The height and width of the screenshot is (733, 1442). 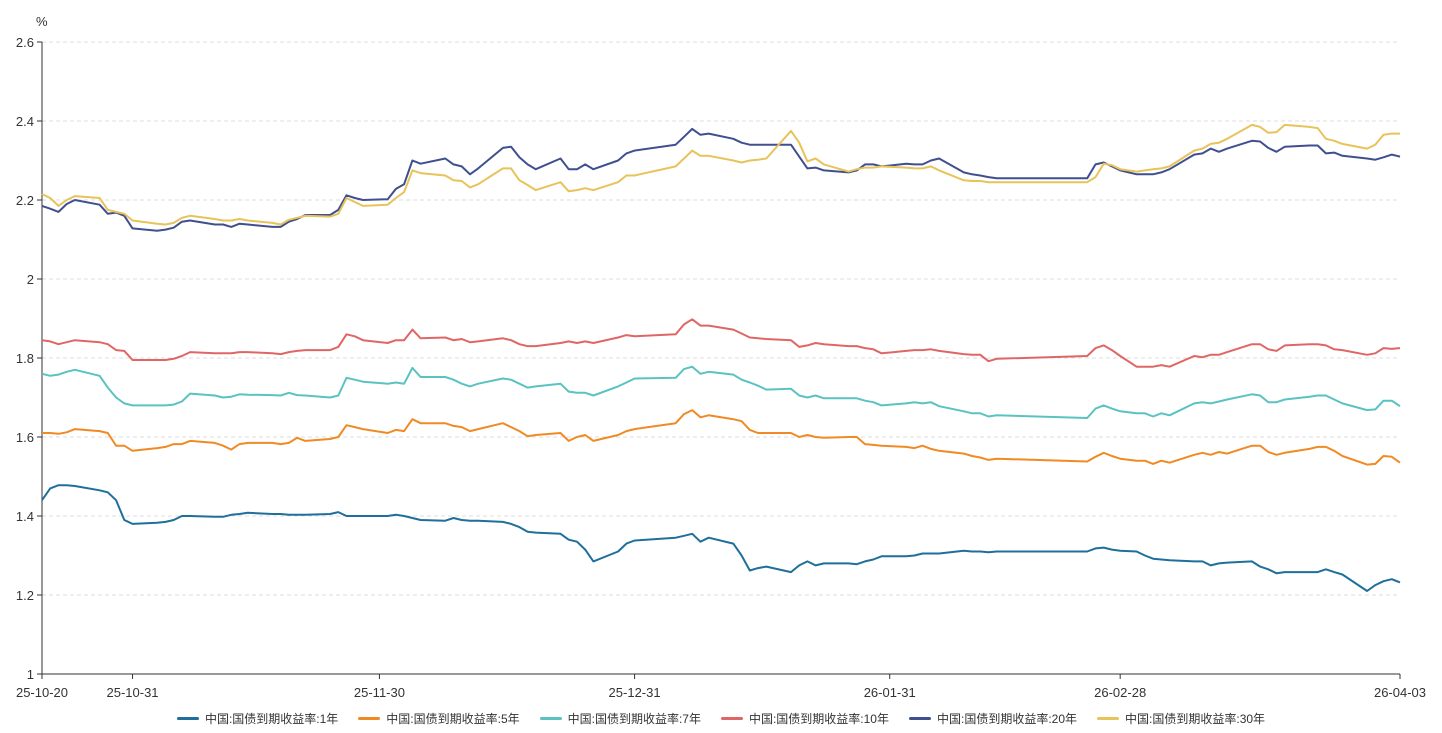 I want to click on legend-label: 中国:国债到期收益率:1年, so click(x=271, y=718).